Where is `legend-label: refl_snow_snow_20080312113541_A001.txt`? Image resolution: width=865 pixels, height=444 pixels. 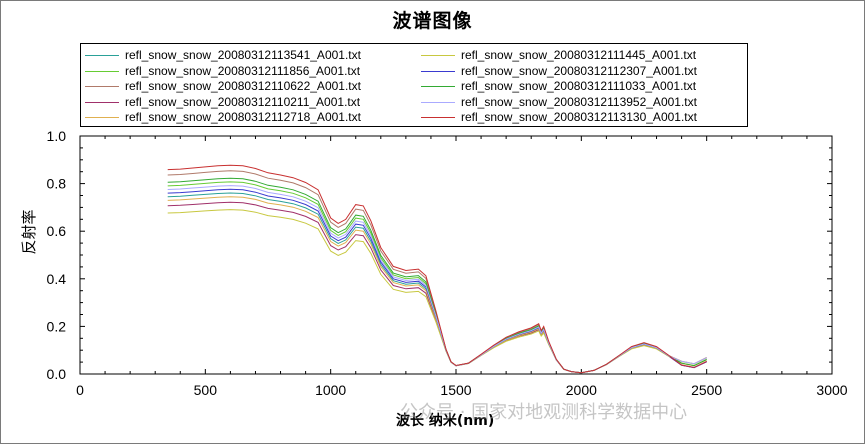 legend-label: refl_snow_snow_20080312113541_A001.txt is located at coordinates (243, 55).